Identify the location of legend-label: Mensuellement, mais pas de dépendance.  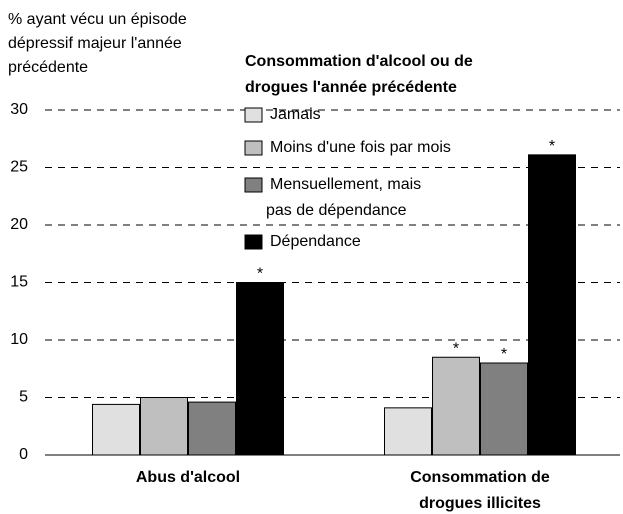
(343, 197).